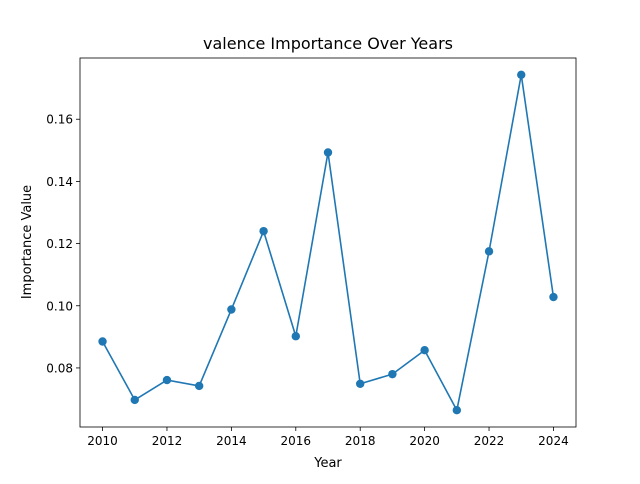 This screenshot has height=484, width=640. Describe the element at coordinates (102, 441) in the screenshot. I see `x-tick-label: 2010` at that location.